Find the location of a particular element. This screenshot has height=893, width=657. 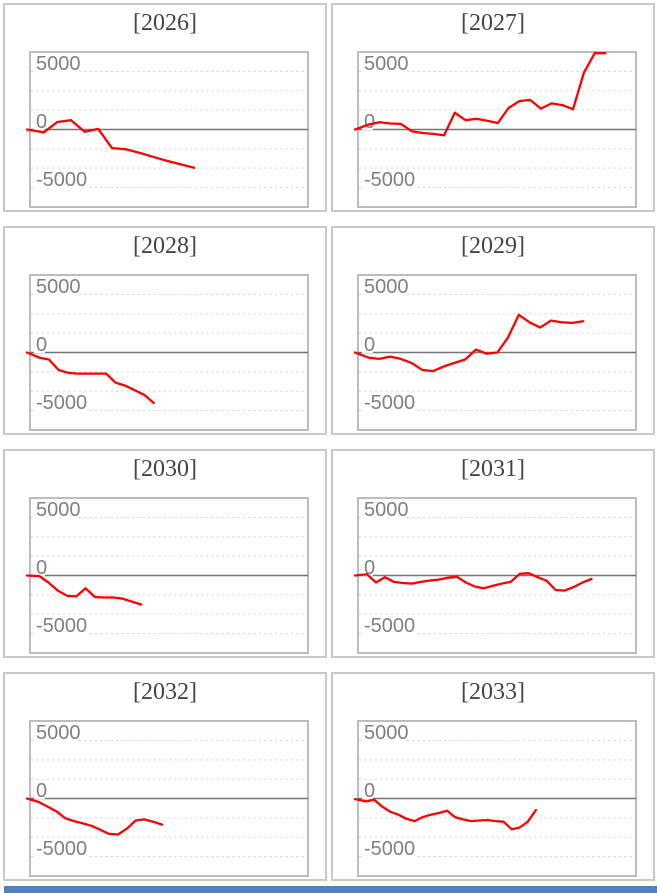

chart-panel-2031: [2031] 5000 0 -5000 is located at coordinates (493, 553).